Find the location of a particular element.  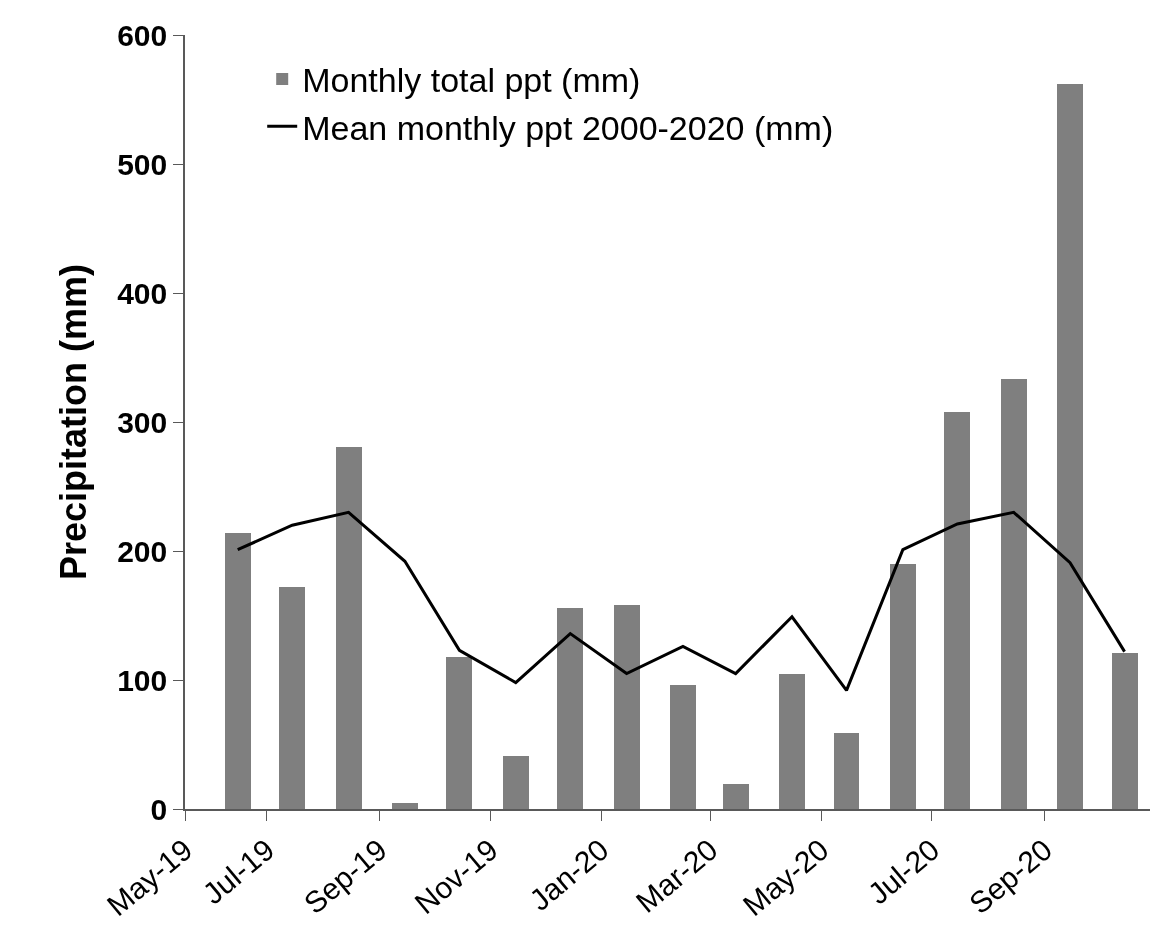

y-tick-label: 600 is located at coordinates (142, 35).